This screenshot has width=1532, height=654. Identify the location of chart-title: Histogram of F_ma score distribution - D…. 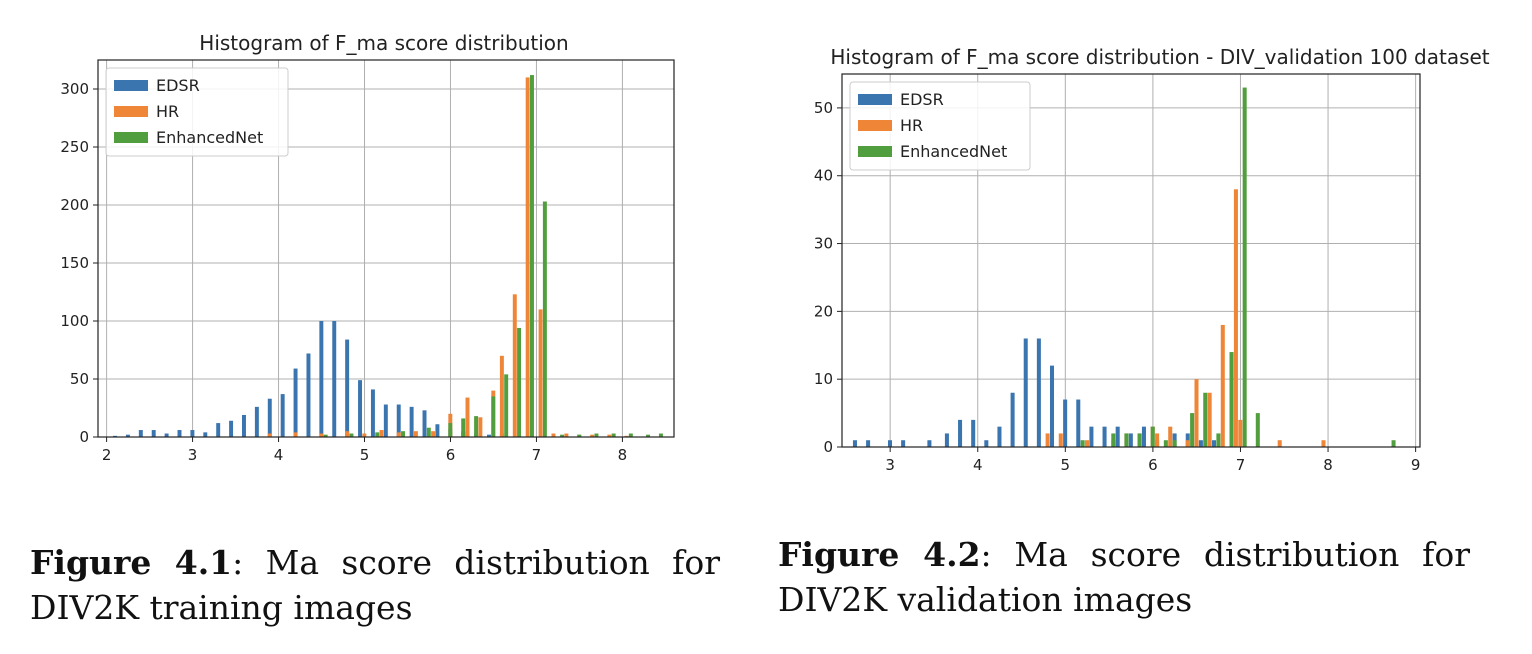
(1159, 57).